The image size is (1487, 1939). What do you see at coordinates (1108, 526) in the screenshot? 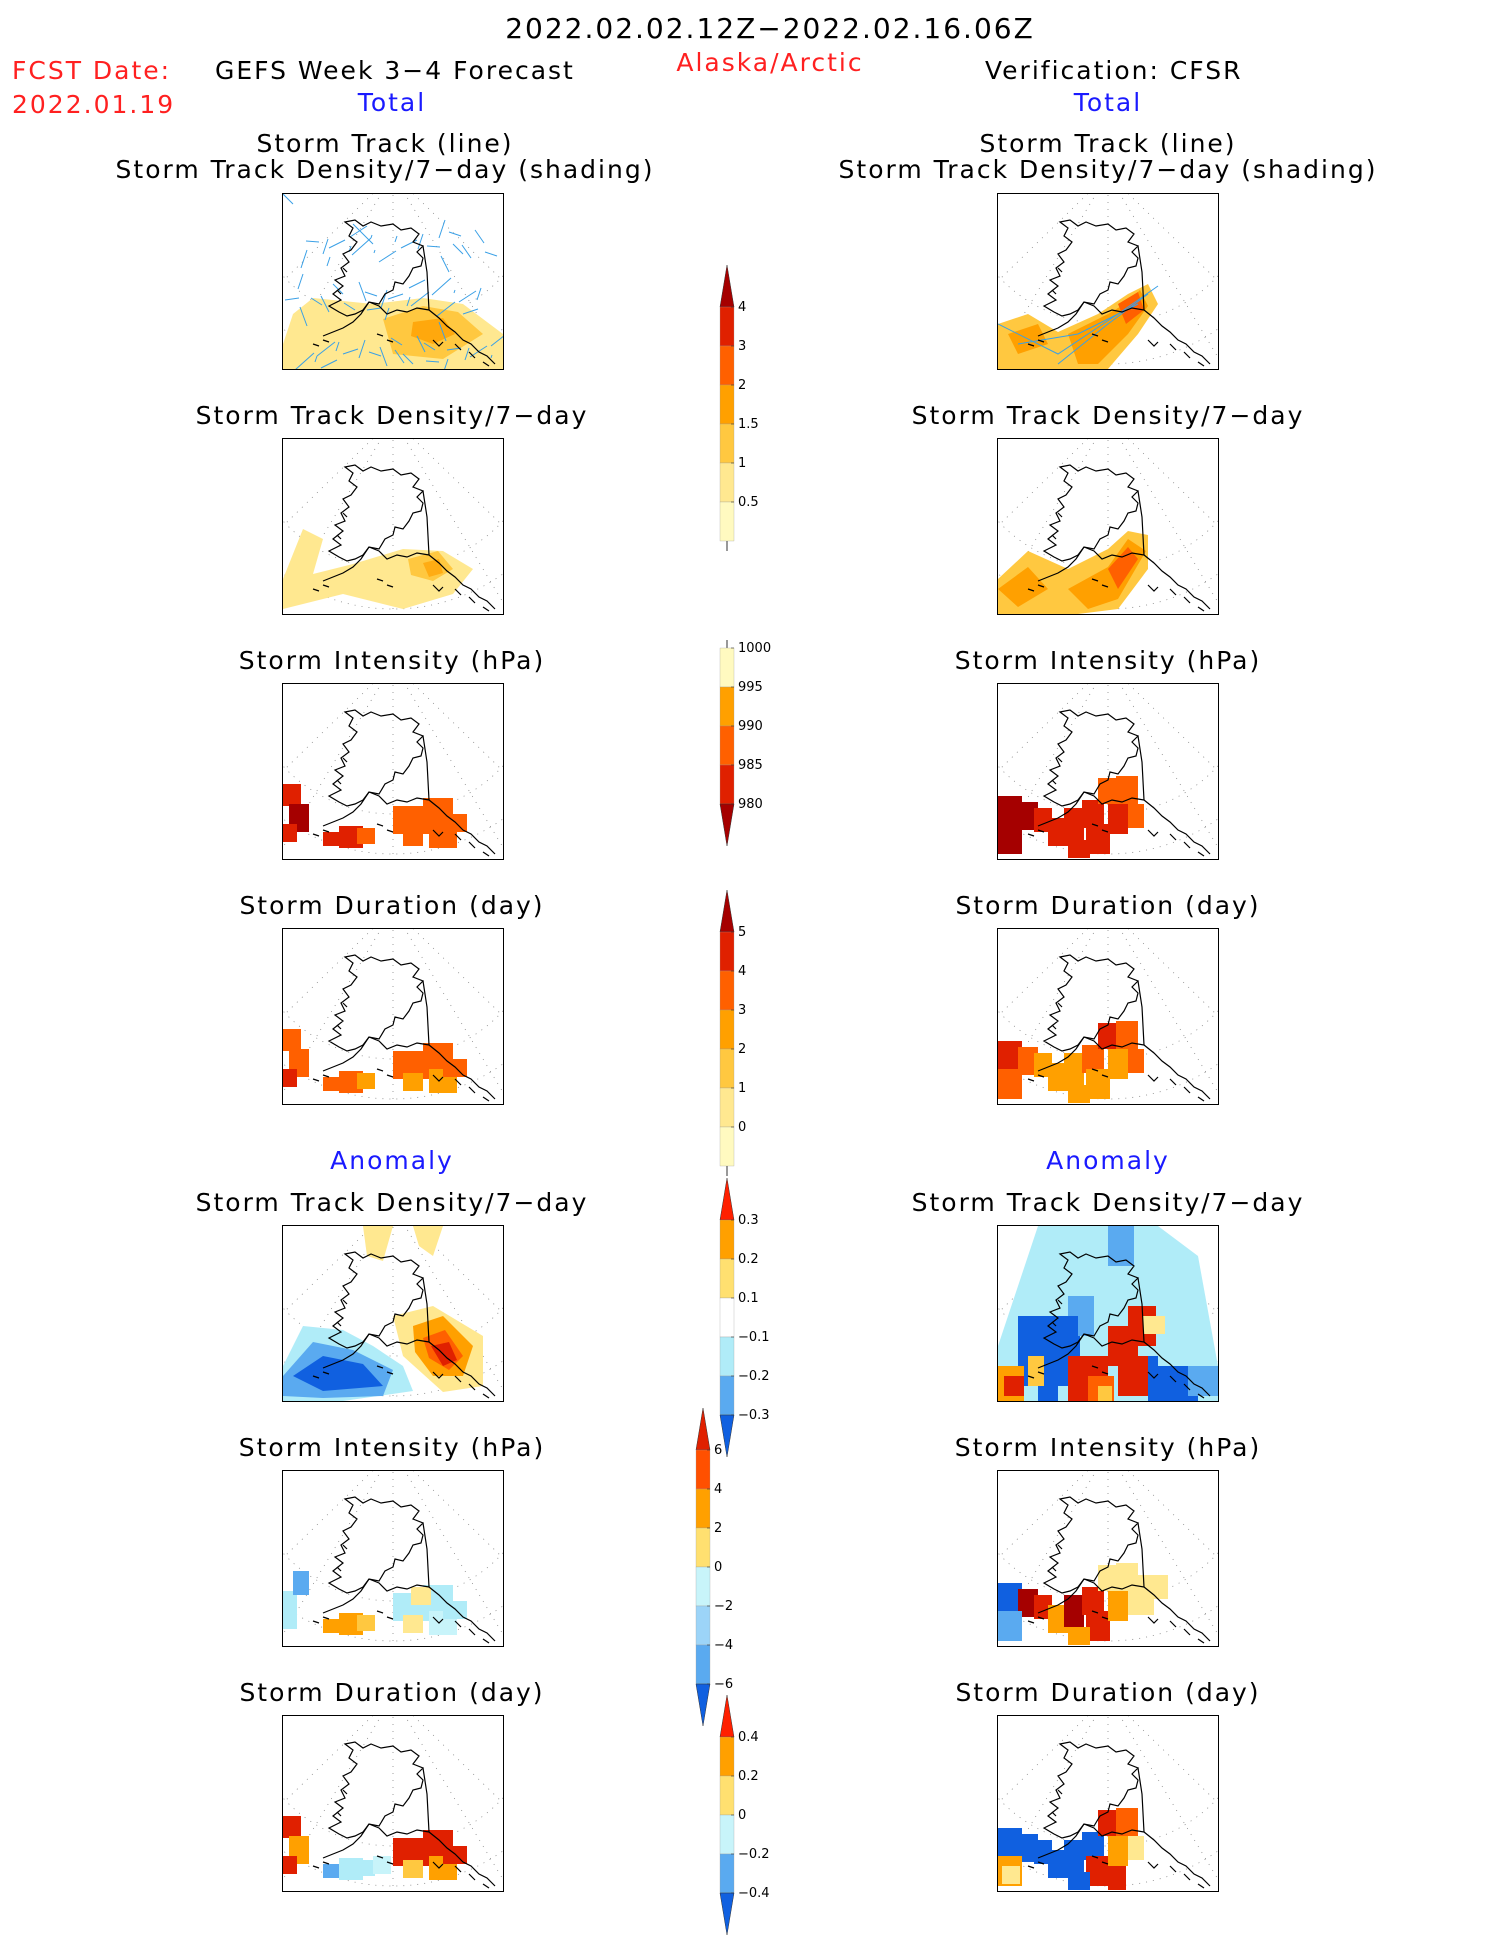
I see `map-verif-density` at bounding box center [1108, 526].